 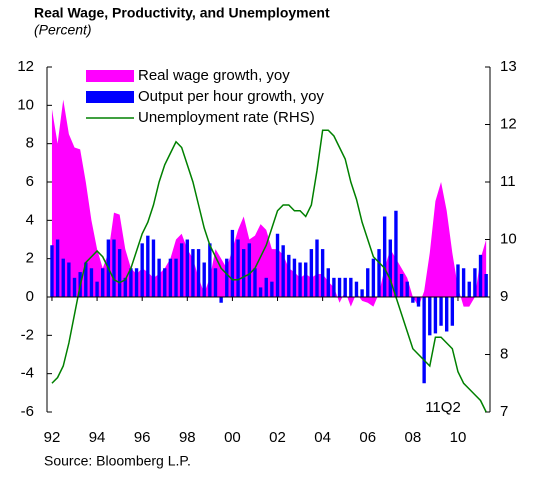 I want to click on y-tick-label: 6, so click(x=30, y=181).